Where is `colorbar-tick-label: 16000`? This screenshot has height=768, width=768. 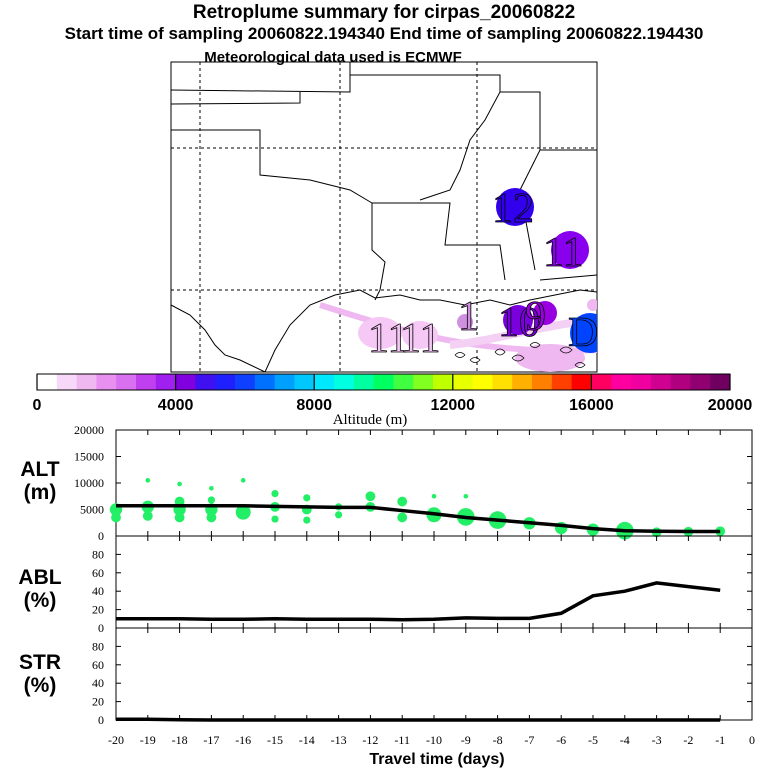 colorbar-tick-label: 16000 is located at coordinates (591, 405).